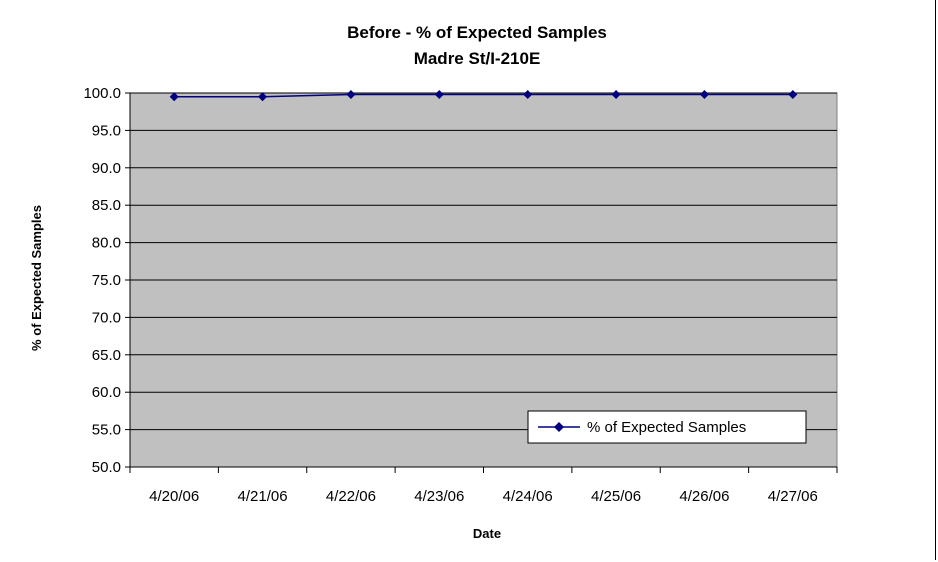  Describe the element at coordinates (351, 496) in the screenshot. I see `x-tick-label: 4/22/06` at that location.